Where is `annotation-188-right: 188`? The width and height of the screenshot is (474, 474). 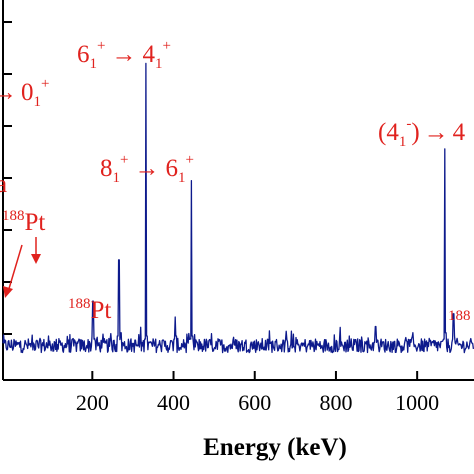 annotation-188-right: 188 is located at coordinates (459, 316).